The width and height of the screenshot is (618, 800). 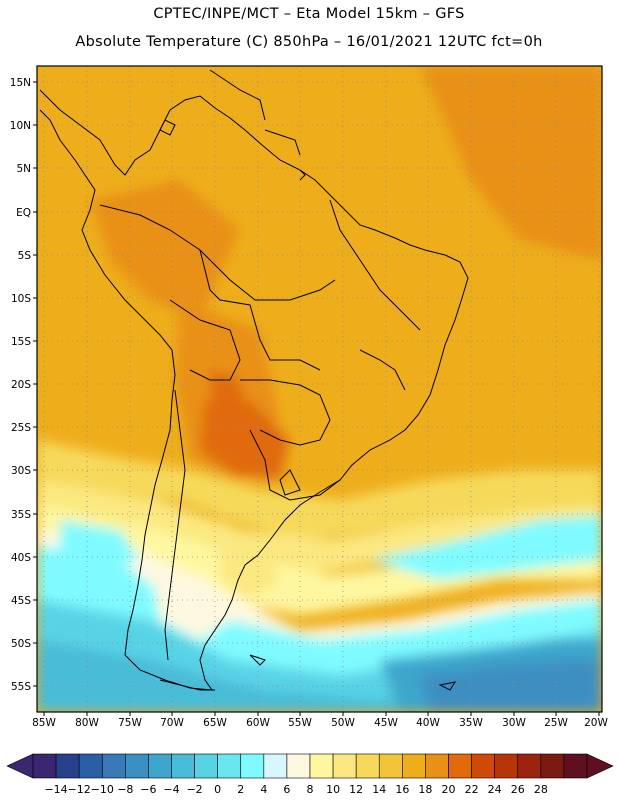 I want to click on lat-label: 40S, so click(x=21, y=558).